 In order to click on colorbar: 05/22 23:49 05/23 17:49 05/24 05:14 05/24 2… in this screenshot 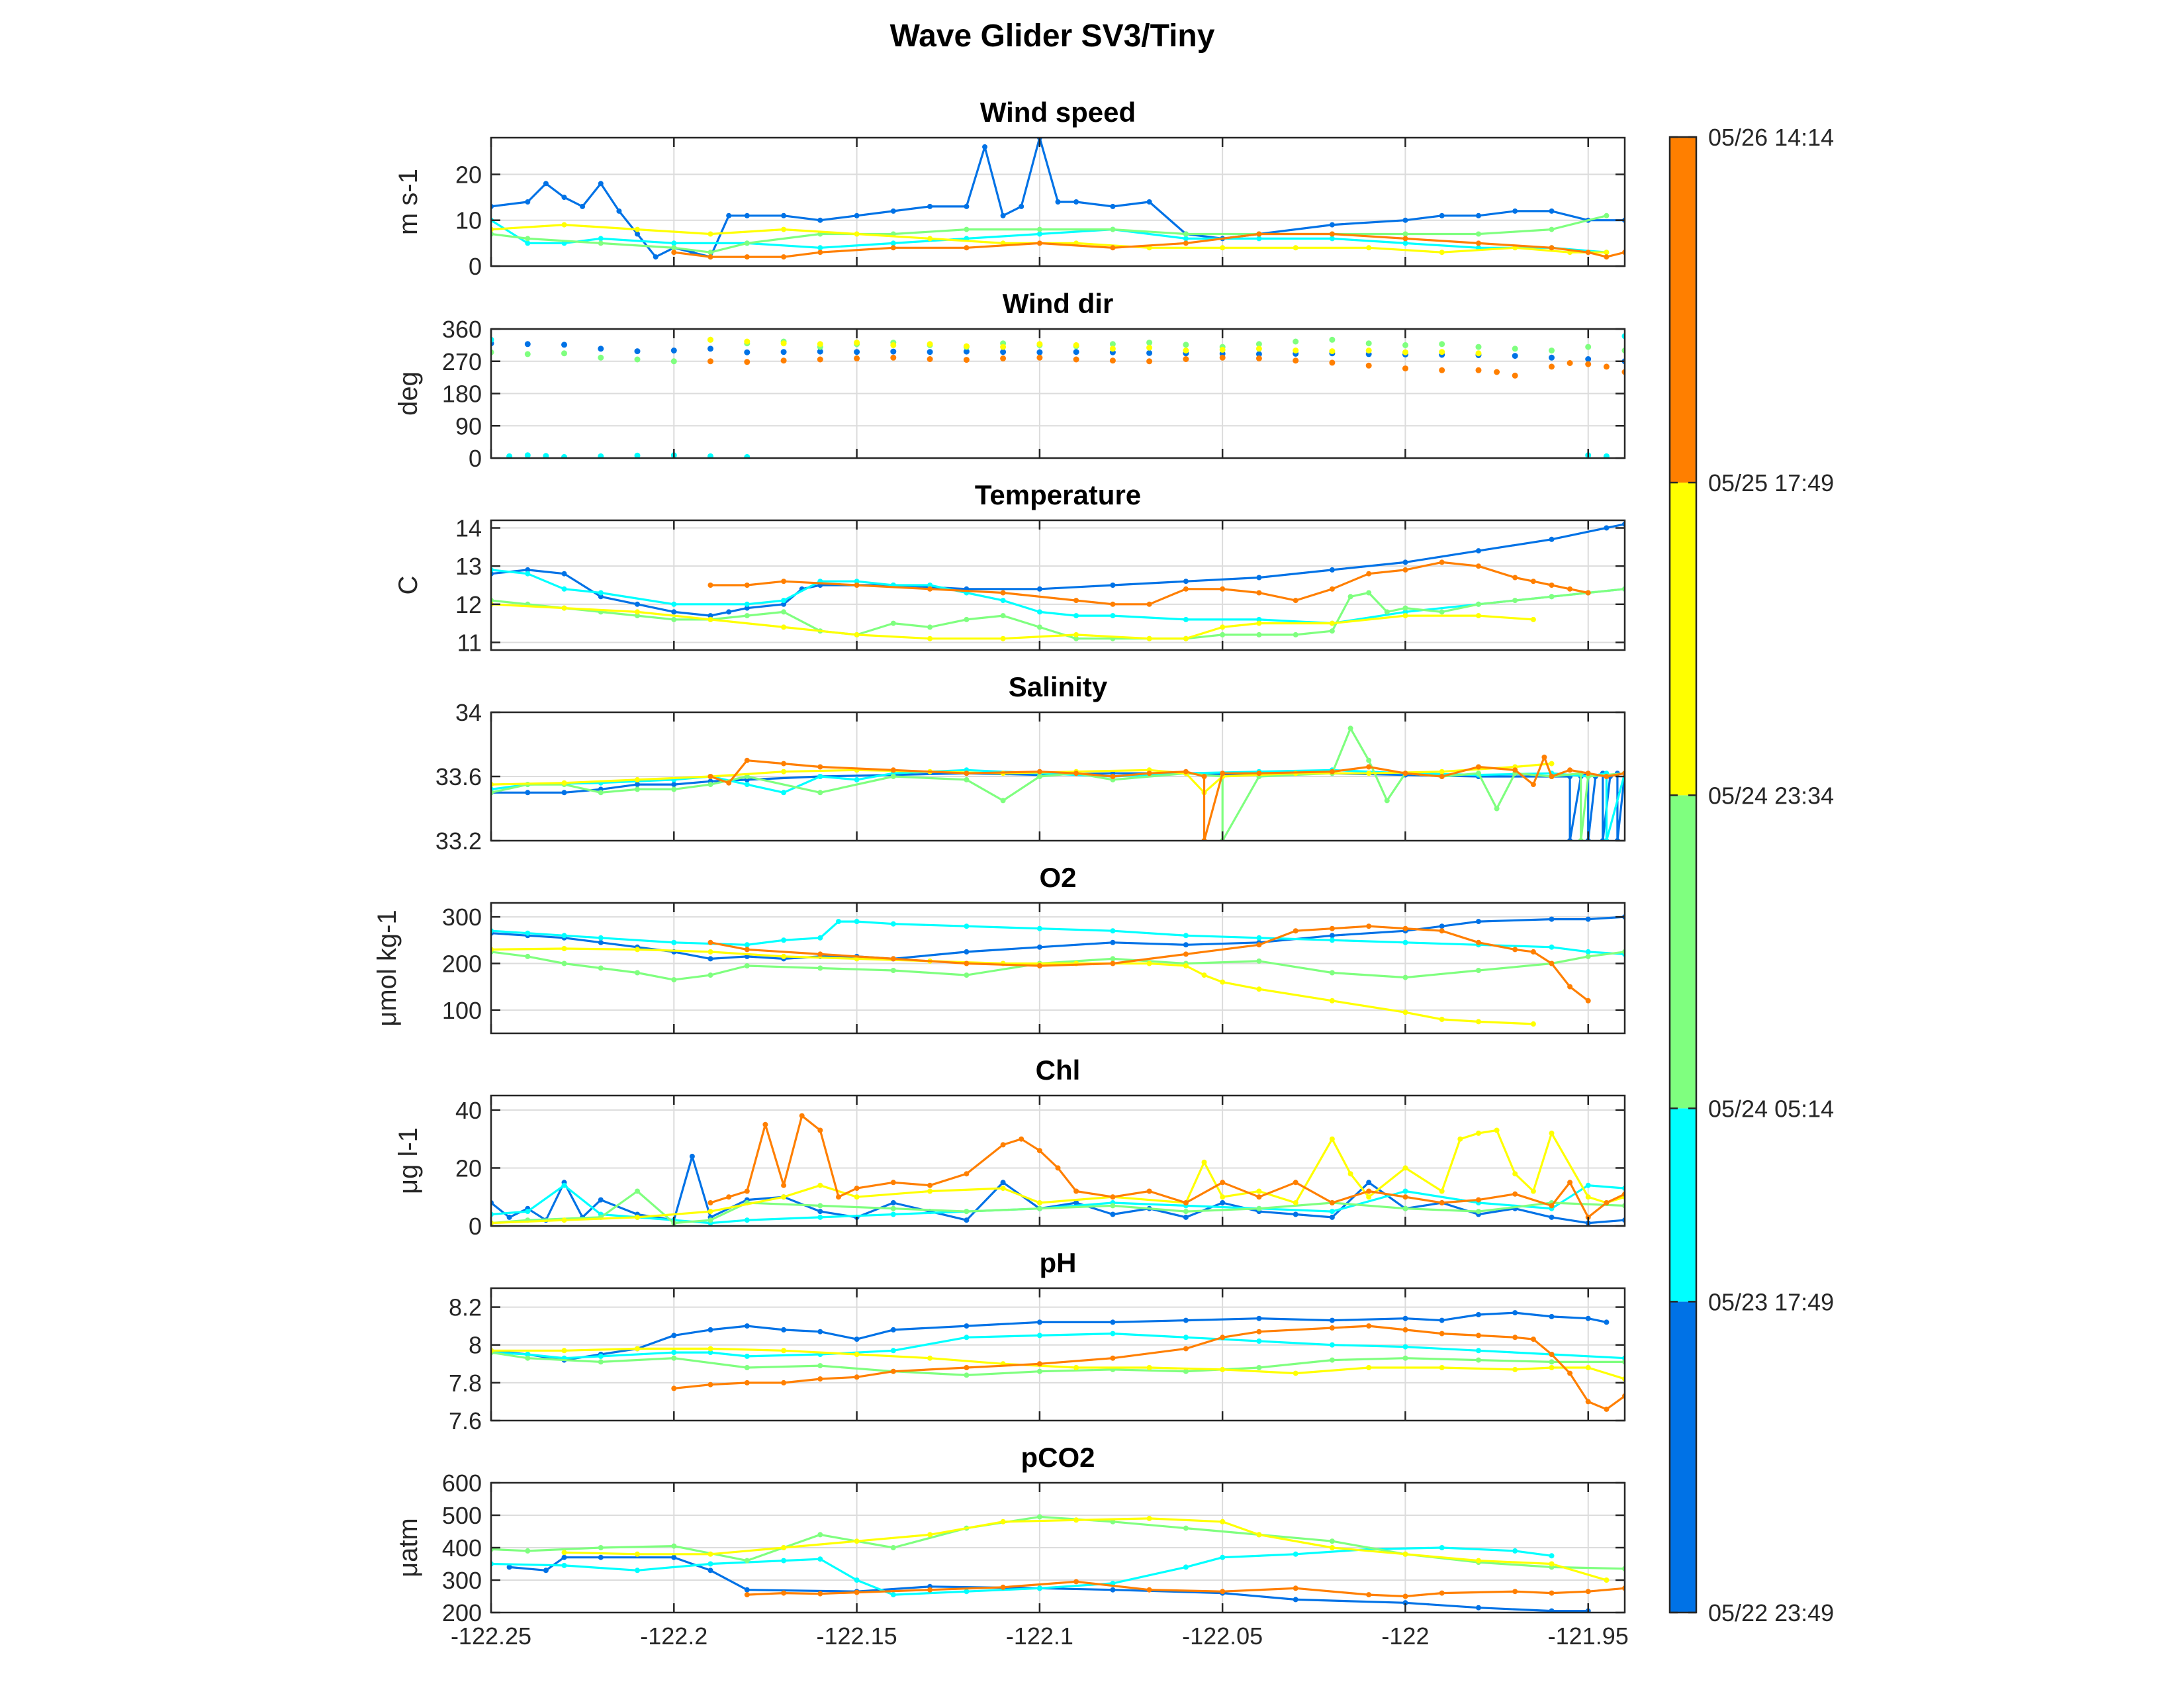, I will do `click(1751, 875)`.